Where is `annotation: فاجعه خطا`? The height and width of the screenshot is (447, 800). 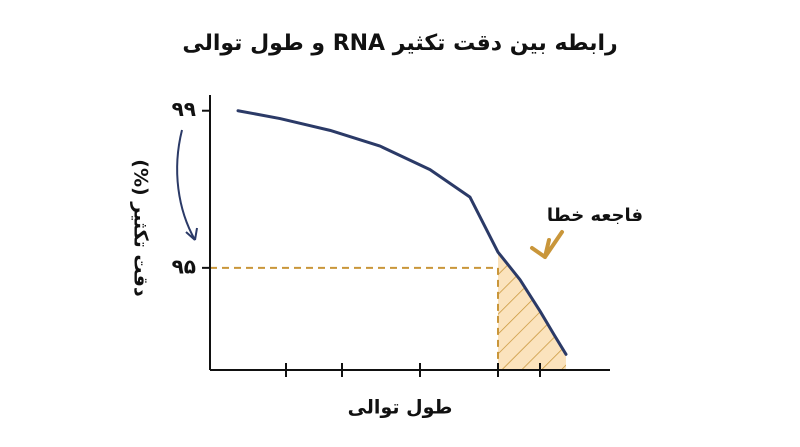 annotation: فاجعه خطا is located at coordinates (595, 215).